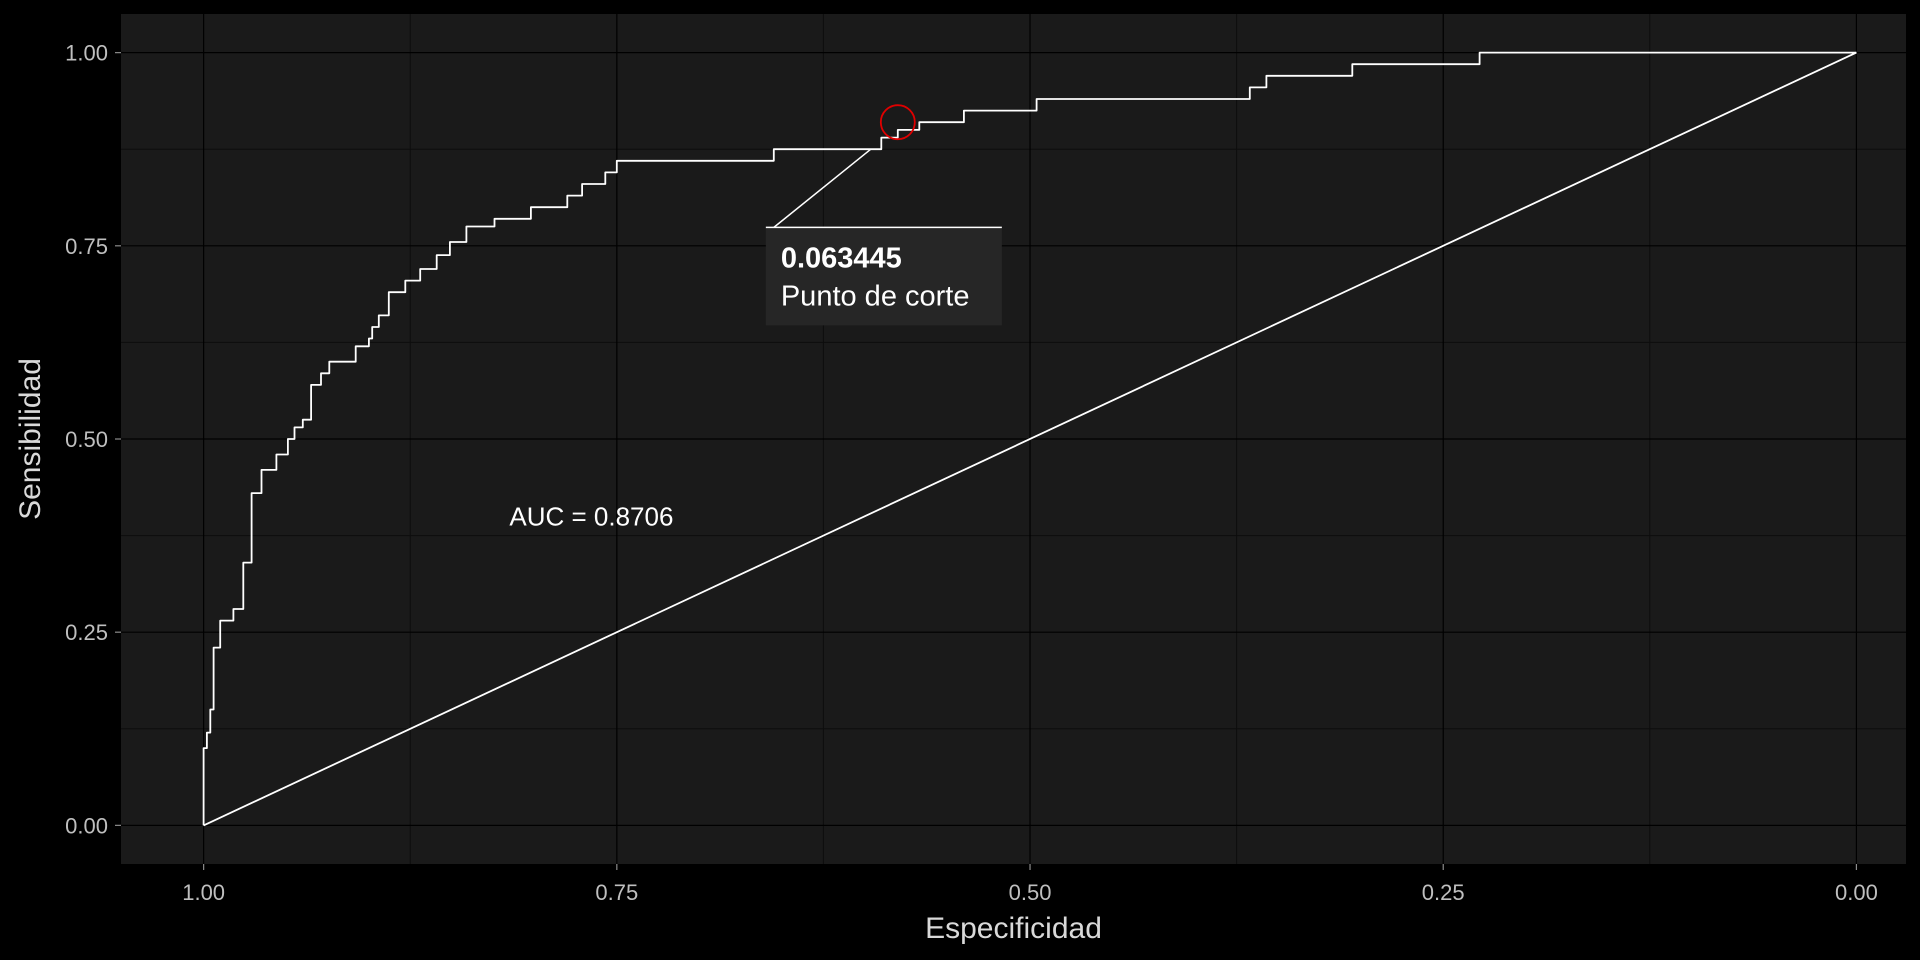 The width and height of the screenshot is (1920, 960). I want to click on cutoff-marker, so click(897, 122).